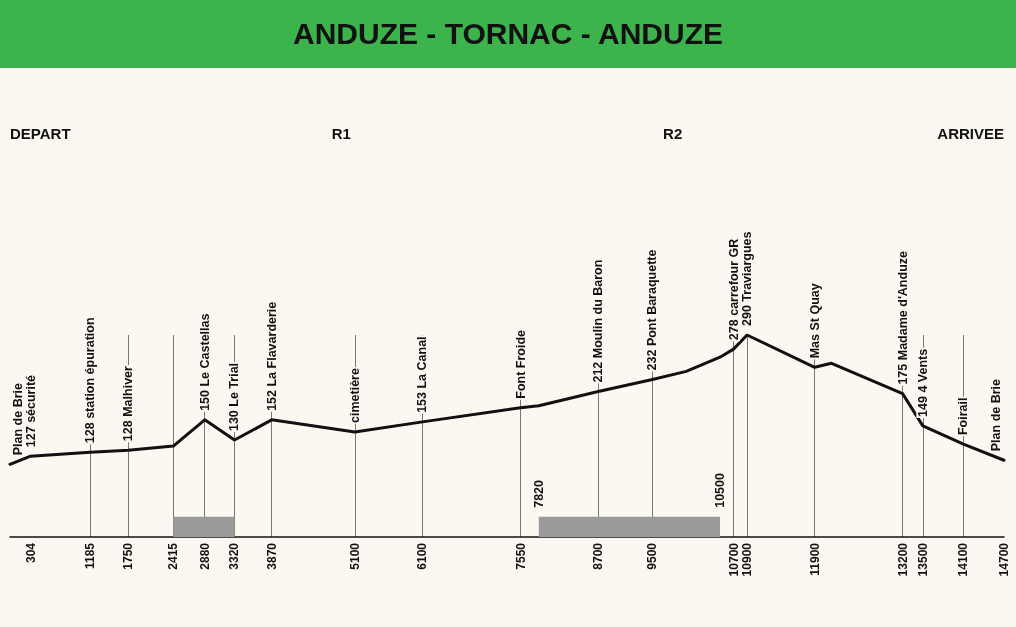 The height and width of the screenshot is (627, 1016). Describe the element at coordinates (90, 380) in the screenshot. I see `annotation: 128 station épuration` at that location.